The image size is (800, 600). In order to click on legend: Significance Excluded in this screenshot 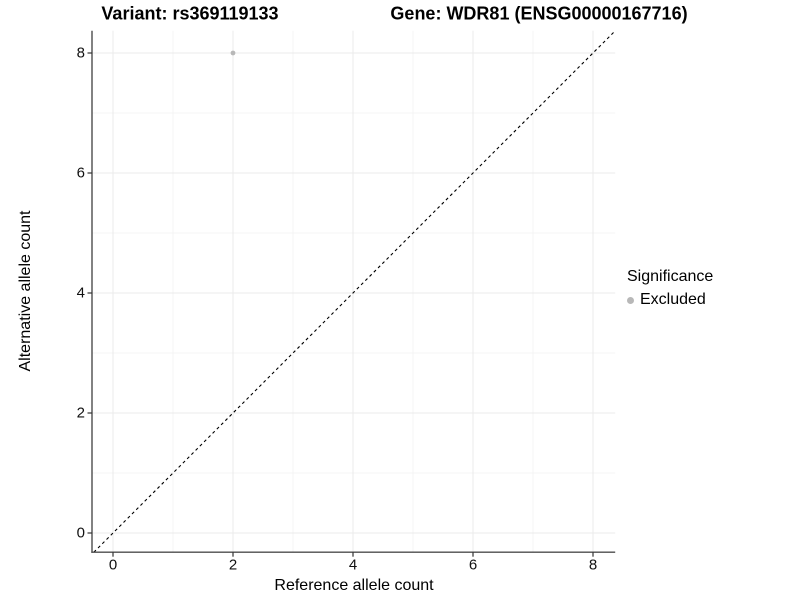, I will do `click(670, 288)`.